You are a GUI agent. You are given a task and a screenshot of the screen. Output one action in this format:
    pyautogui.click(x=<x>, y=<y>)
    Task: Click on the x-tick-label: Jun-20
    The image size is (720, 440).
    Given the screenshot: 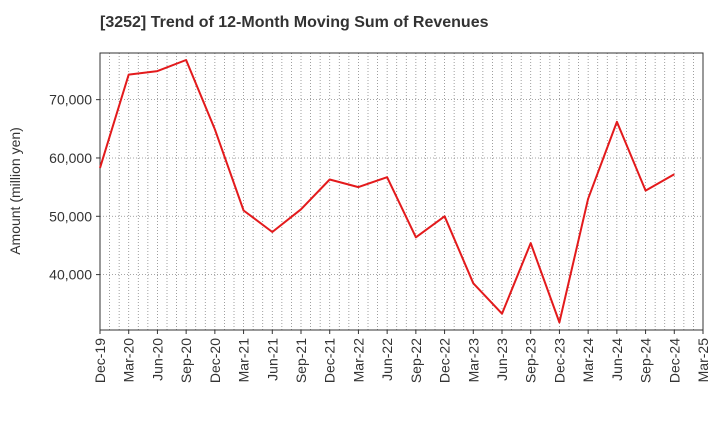 What is the action you would take?
    pyautogui.click(x=157, y=359)
    